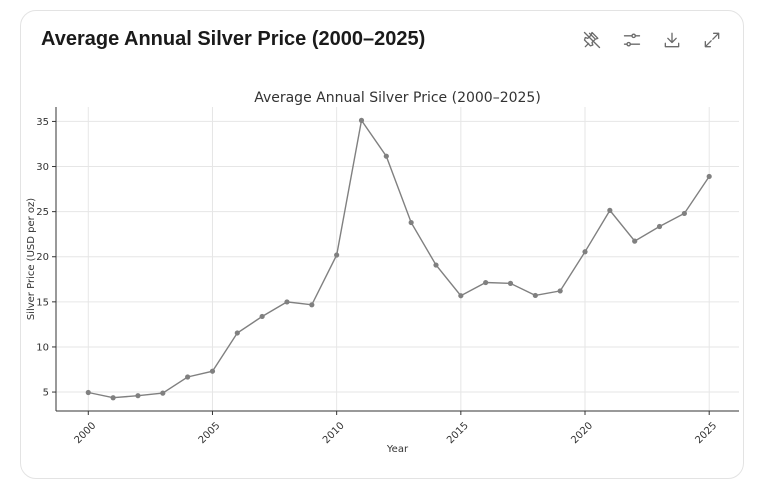 Image resolution: width=768 pixels, height=487 pixels. What do you see at coordinates (458, 433) in the screenshot?
I see `x-tick-label: 2015` at bounding box center [458, 433].